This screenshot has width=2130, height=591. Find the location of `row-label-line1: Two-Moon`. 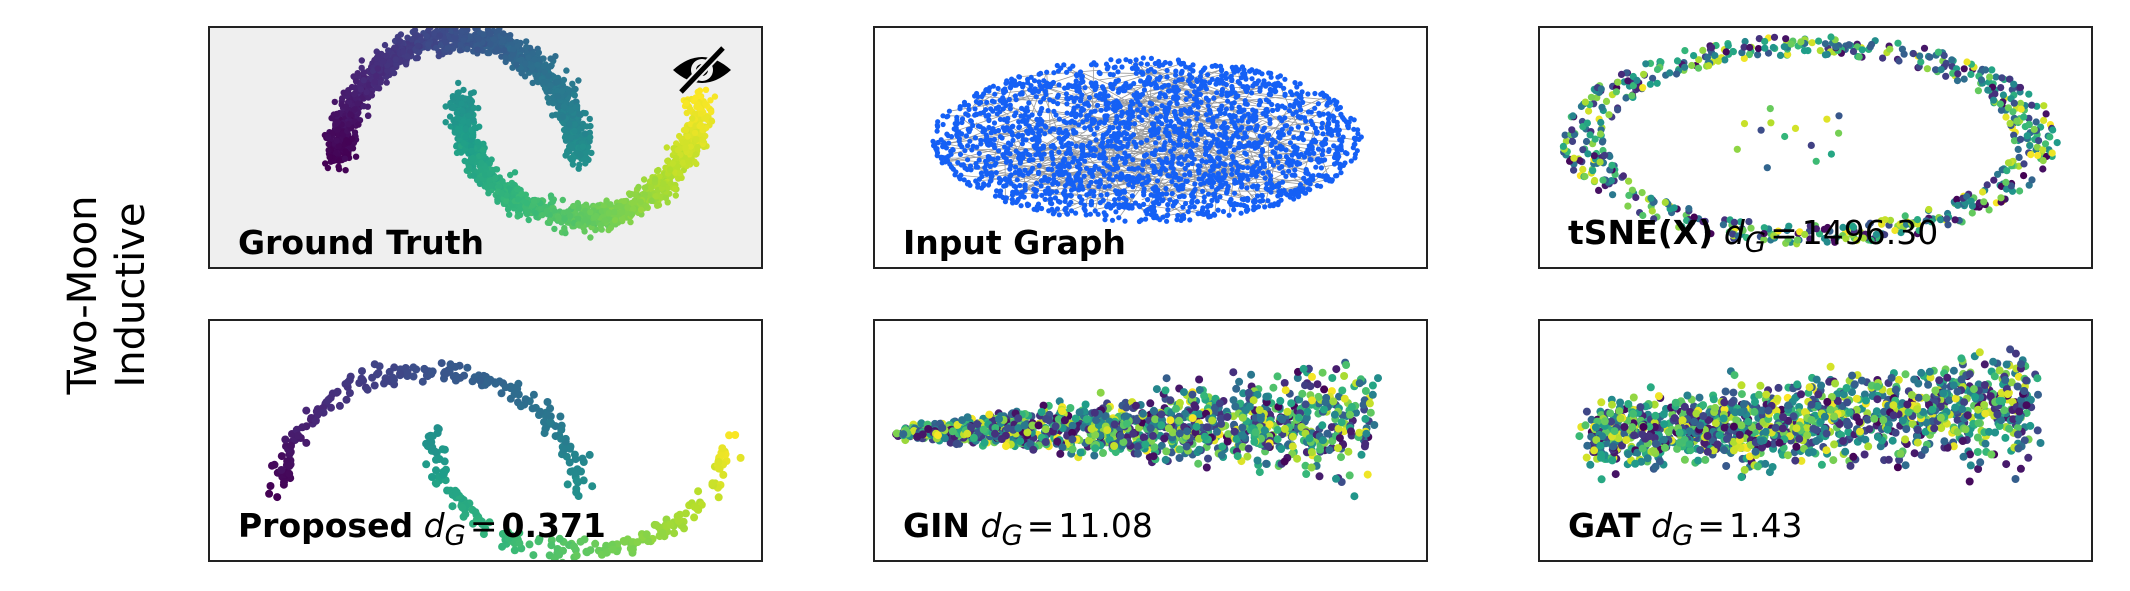

row-label-line1: Two-Moon is located at coordinates (83, 296).